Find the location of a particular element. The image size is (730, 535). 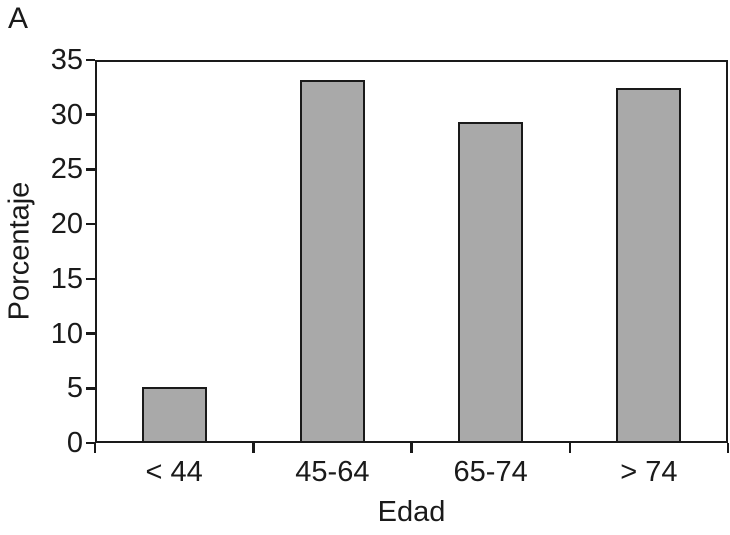

y-axis-title: Porcentaje is located at coordinates (19, 251).